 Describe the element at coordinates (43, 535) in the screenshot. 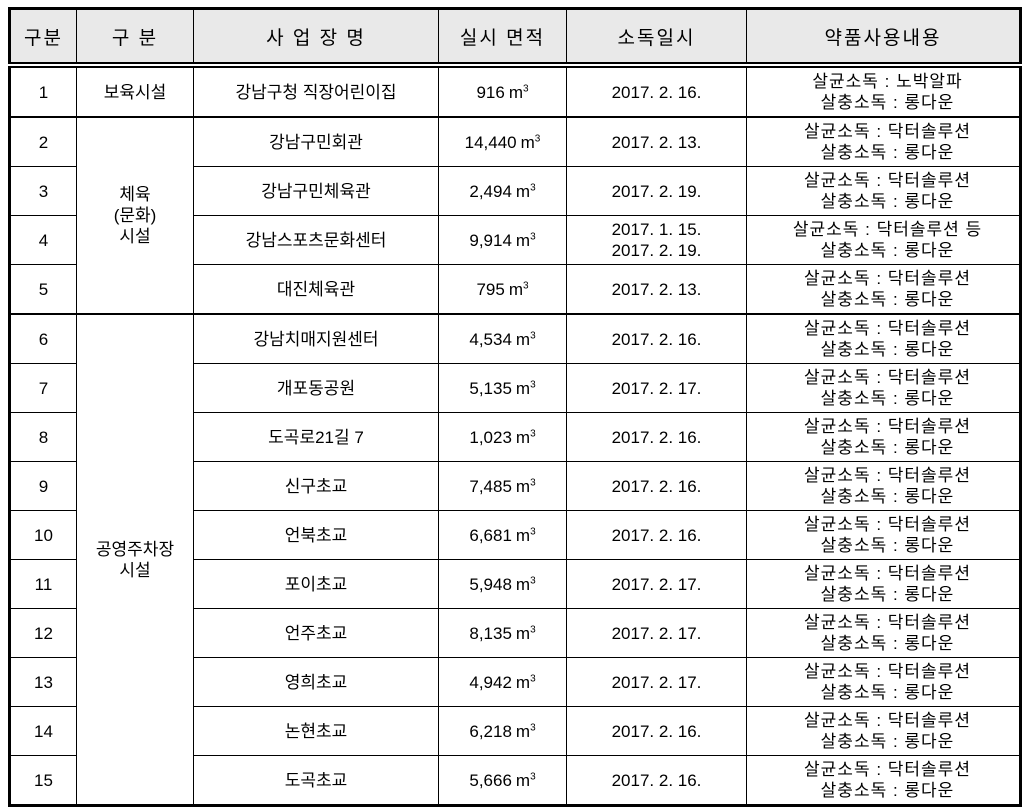

I see `row-no-cell-line: 10` at that location.